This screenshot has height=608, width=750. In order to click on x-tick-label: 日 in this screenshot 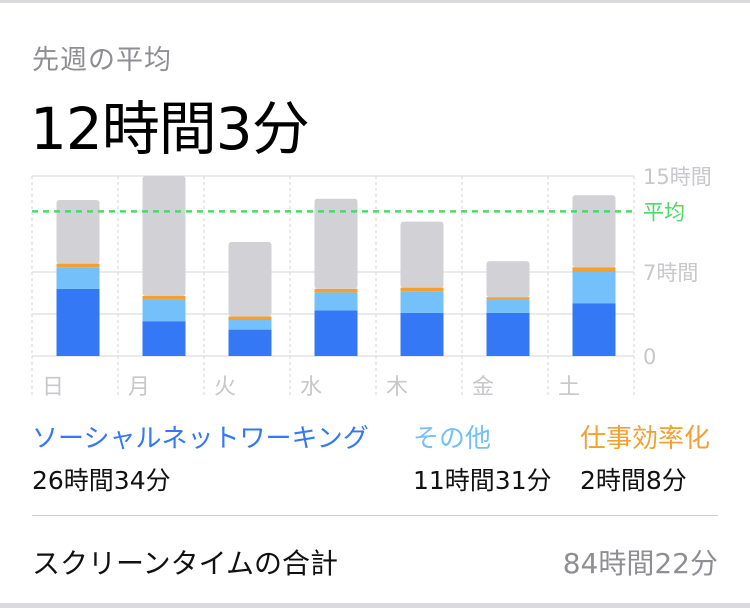, I will do `click(53, 387)`.